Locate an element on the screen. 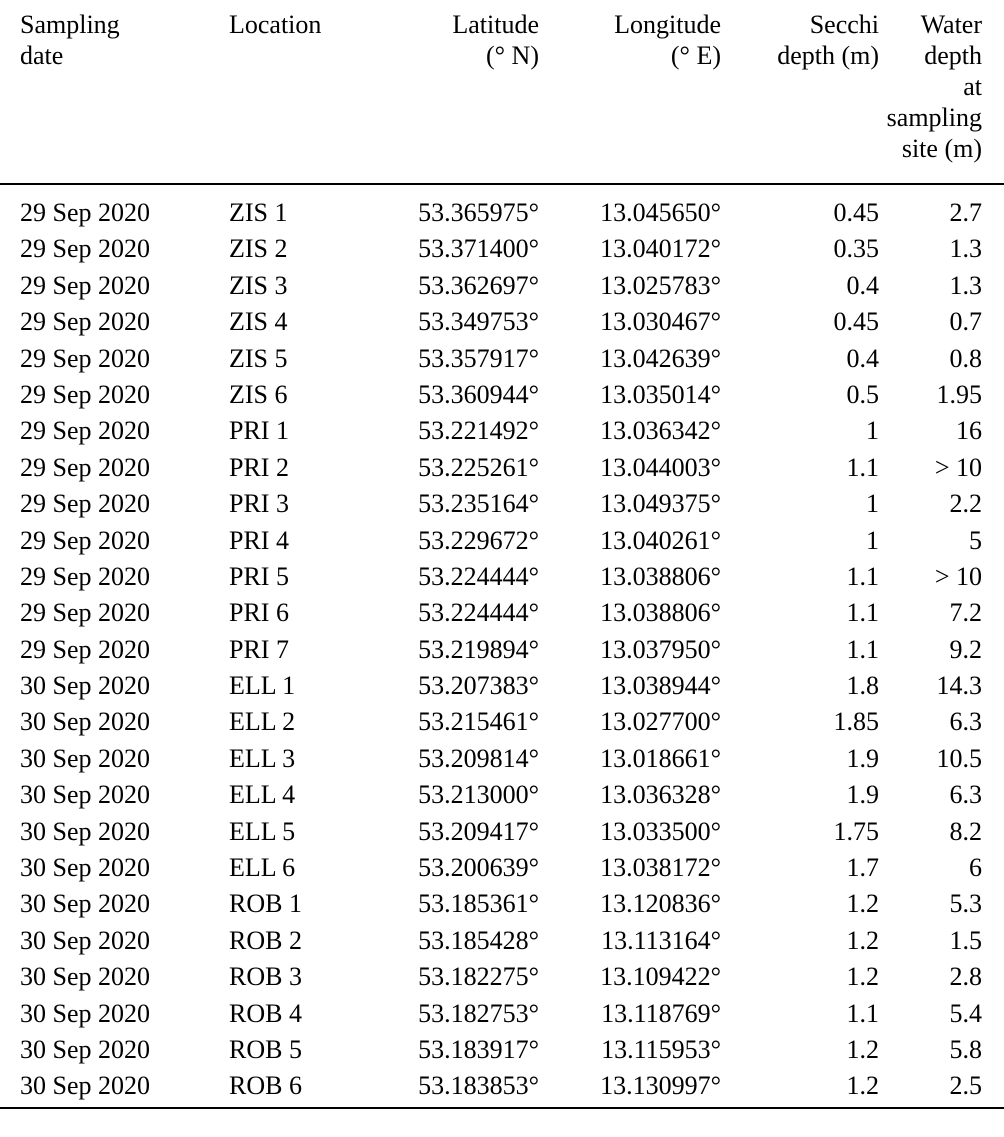 Image resolution: width=1004 pixels, height=1137 pixels. cell-latitude: 53.349753° is located at coordinates (478, 322).